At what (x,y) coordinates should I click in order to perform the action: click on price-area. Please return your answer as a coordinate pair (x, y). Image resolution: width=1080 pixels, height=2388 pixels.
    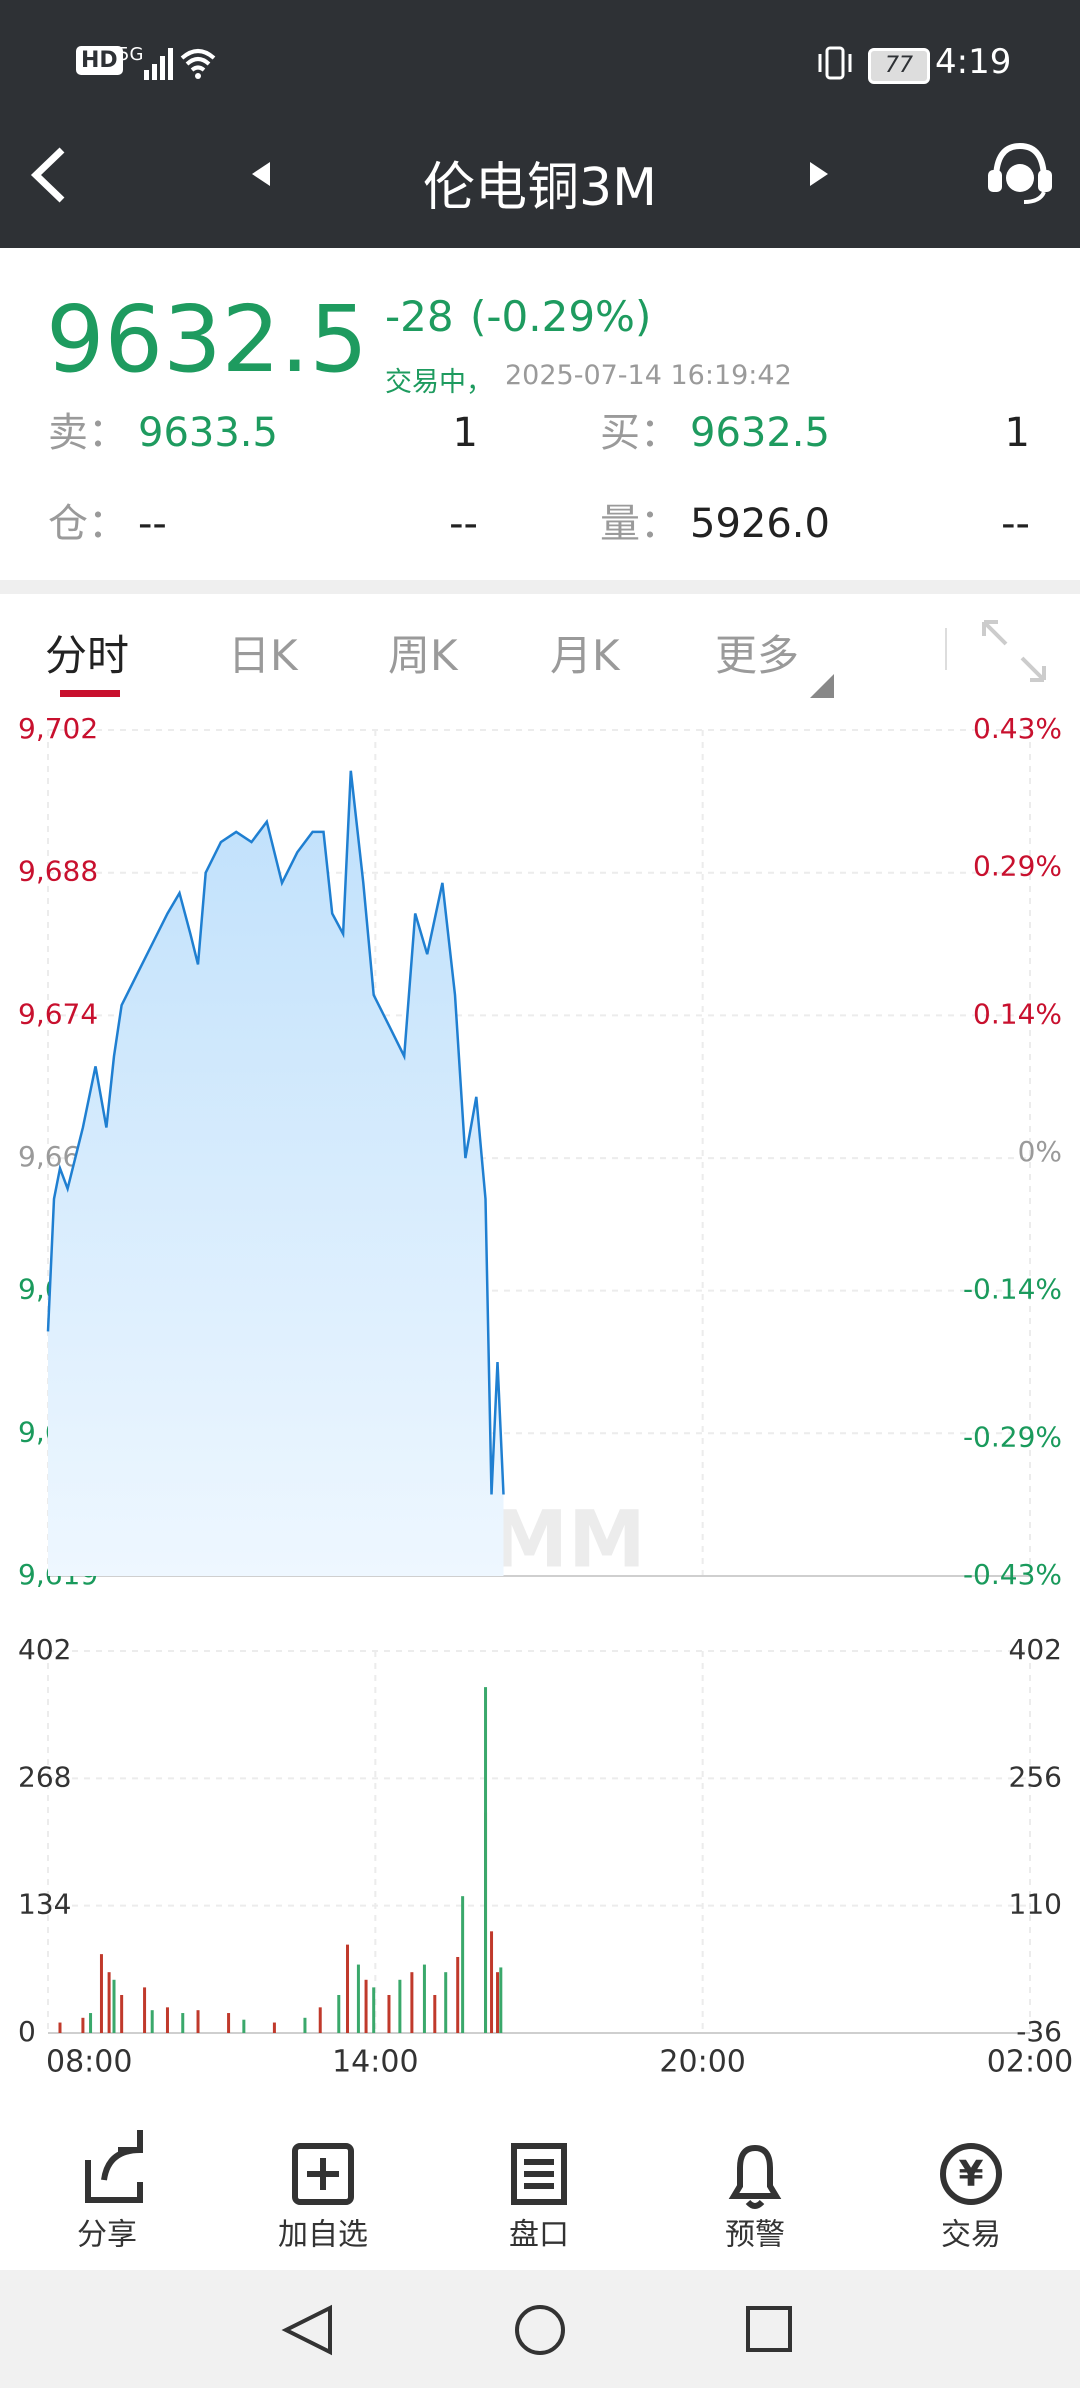
    Looking at the image, I should click on (276, 1173).